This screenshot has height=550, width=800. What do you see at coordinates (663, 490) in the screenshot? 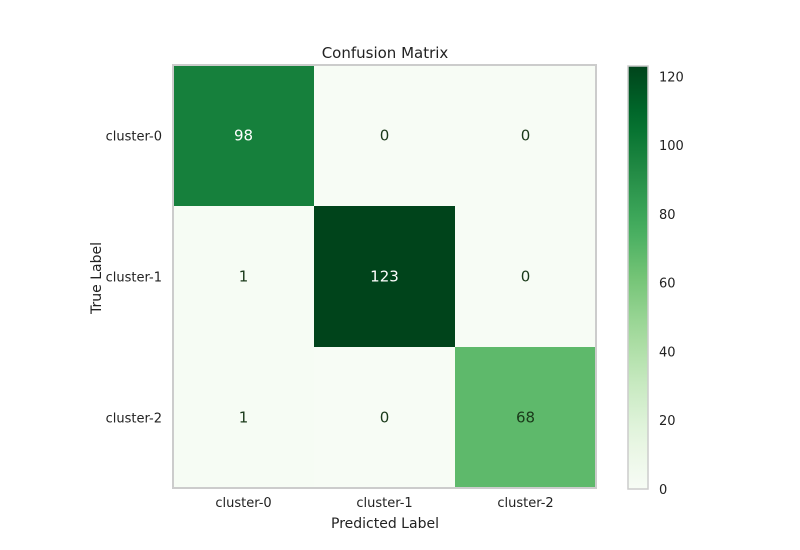
I see `colorbar-tick-label-0: 0` at bounding box center [663, 490].